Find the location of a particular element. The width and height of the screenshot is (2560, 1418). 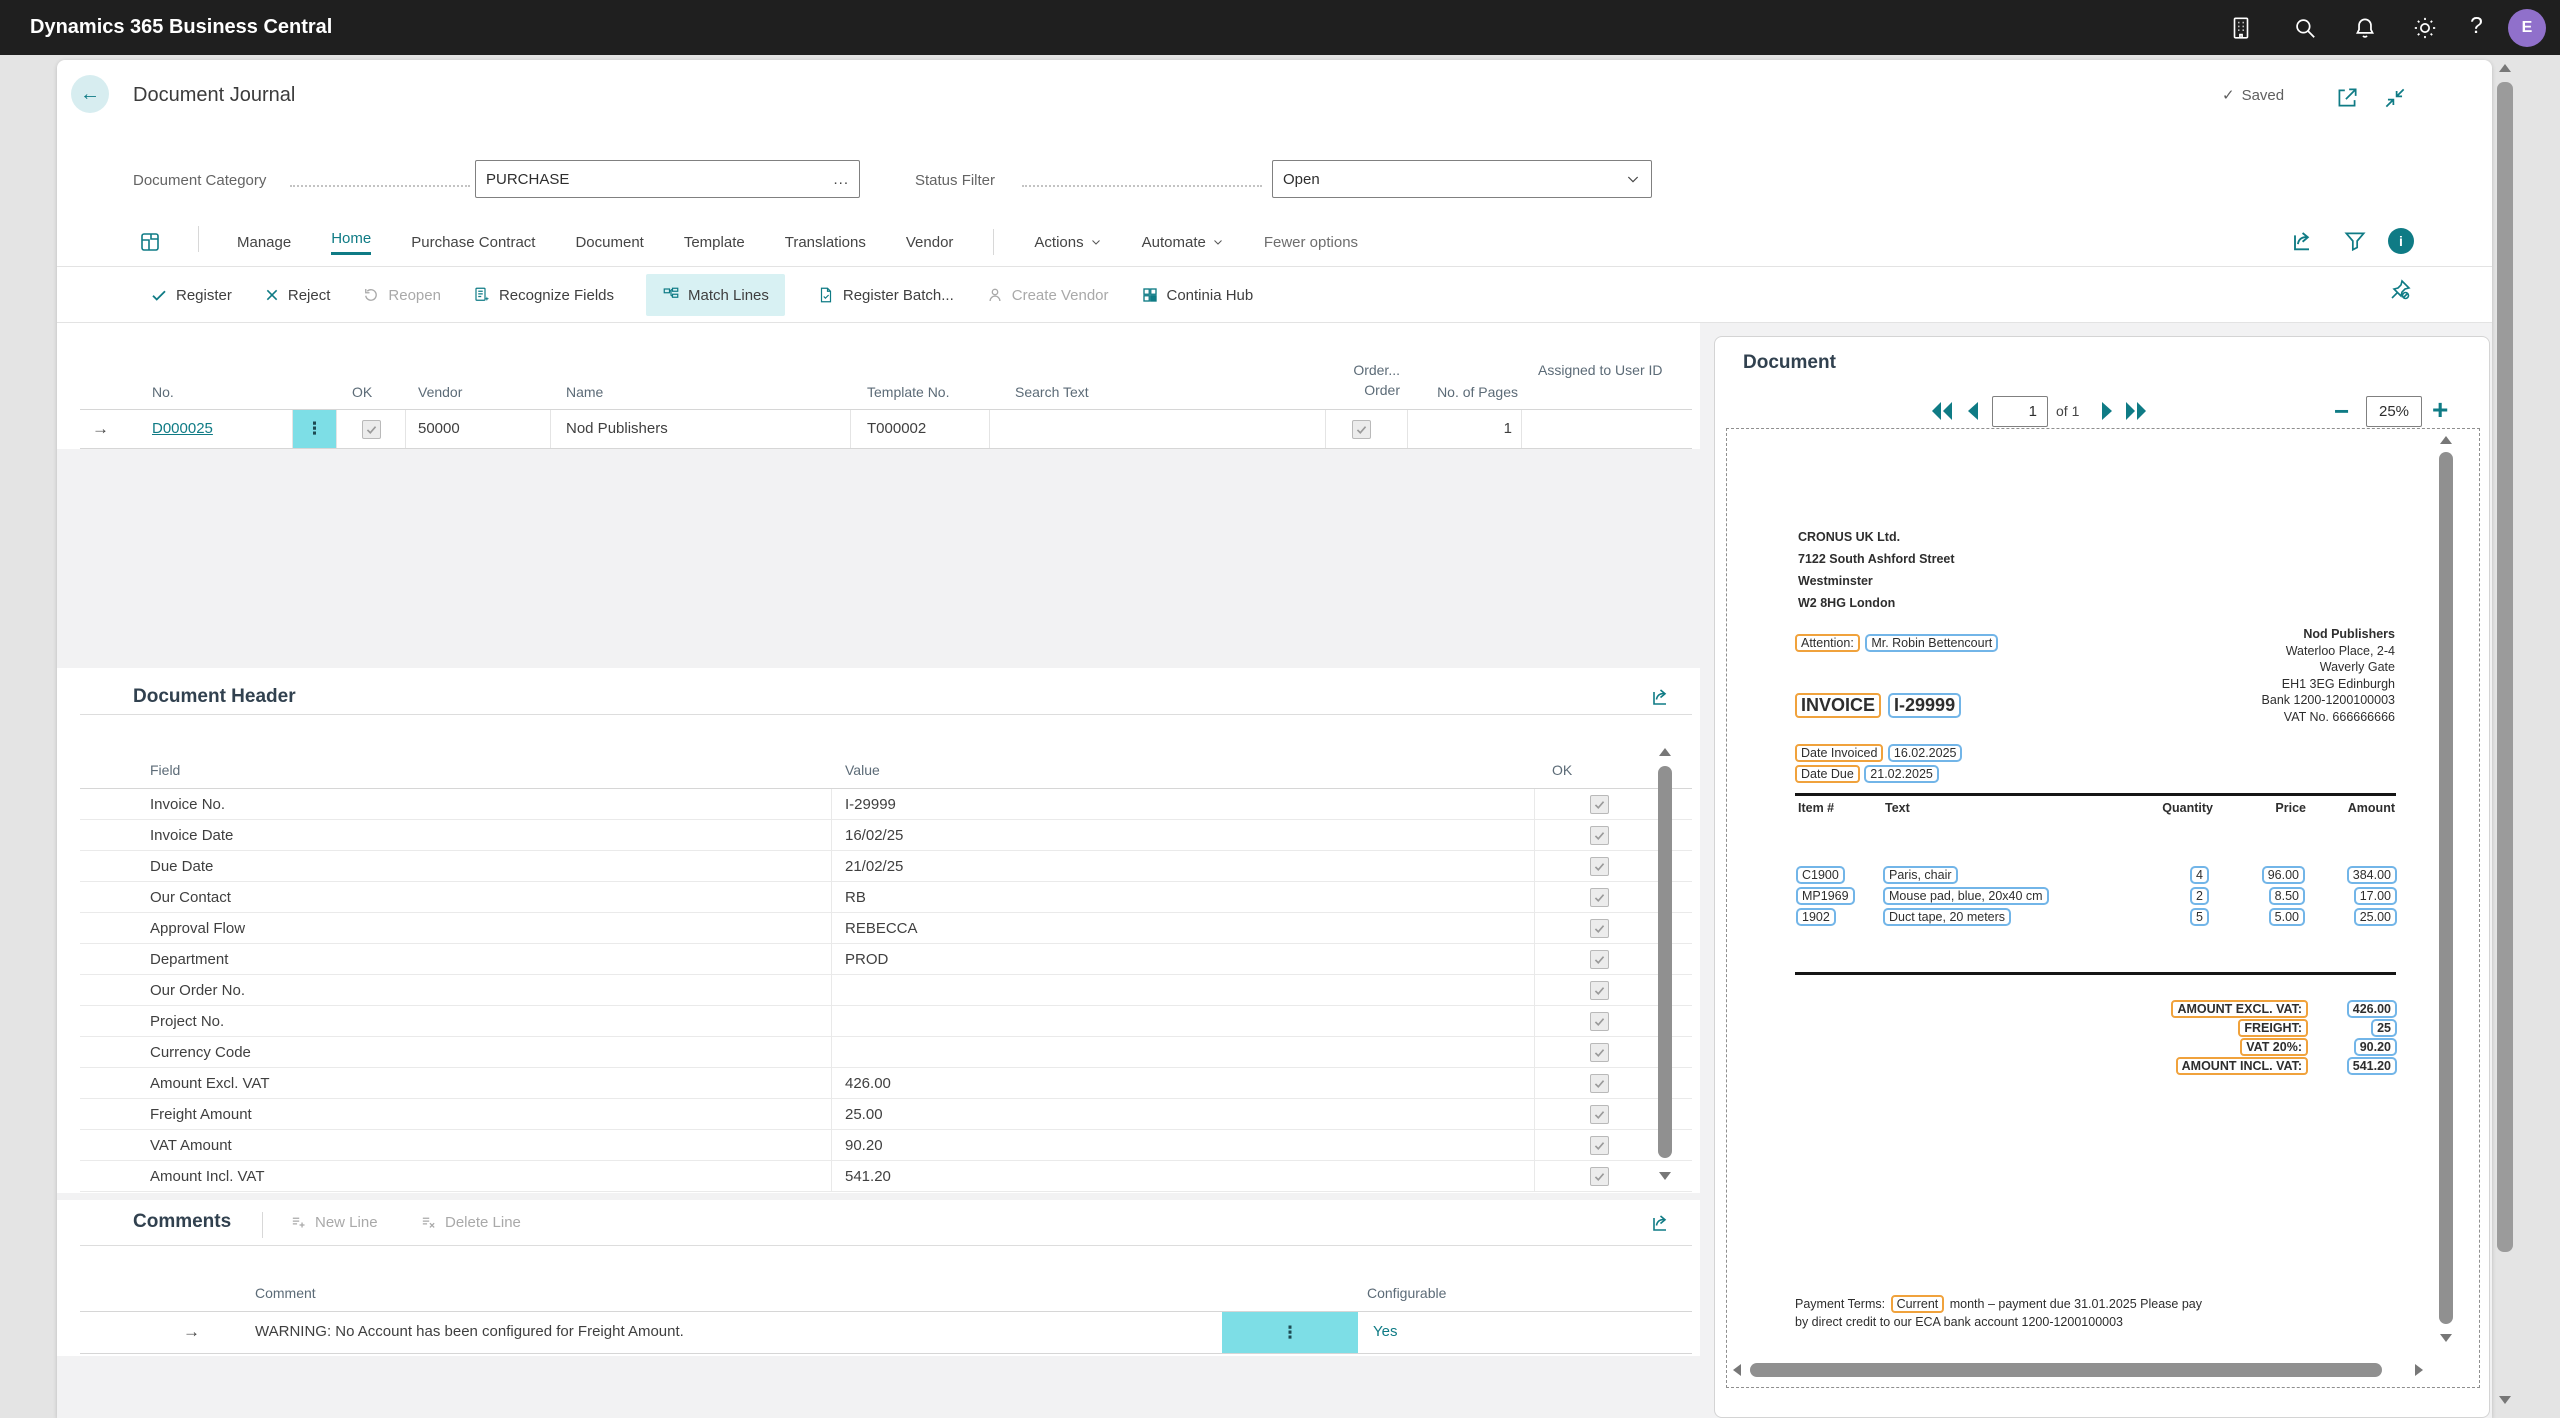

journal-row-vendor: 50000 is located at coordinates (439, 428).